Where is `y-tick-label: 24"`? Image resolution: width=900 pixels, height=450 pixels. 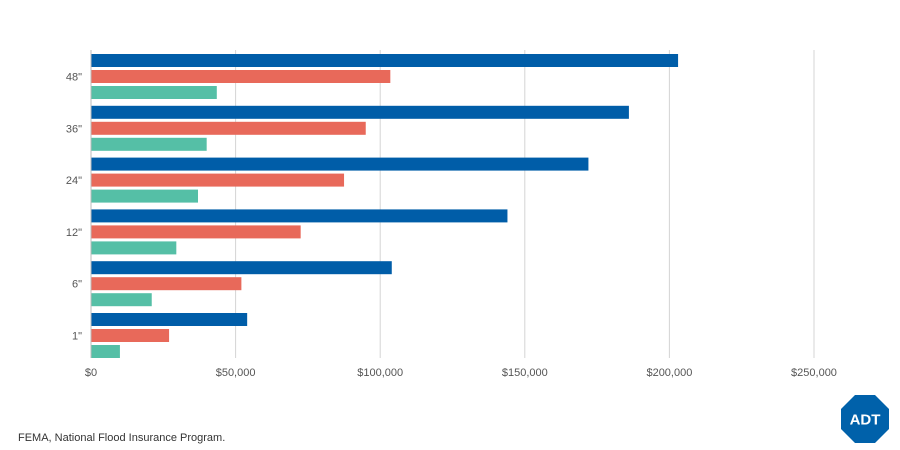
y-tick-label: 24" is located at coordinates (74, 181).